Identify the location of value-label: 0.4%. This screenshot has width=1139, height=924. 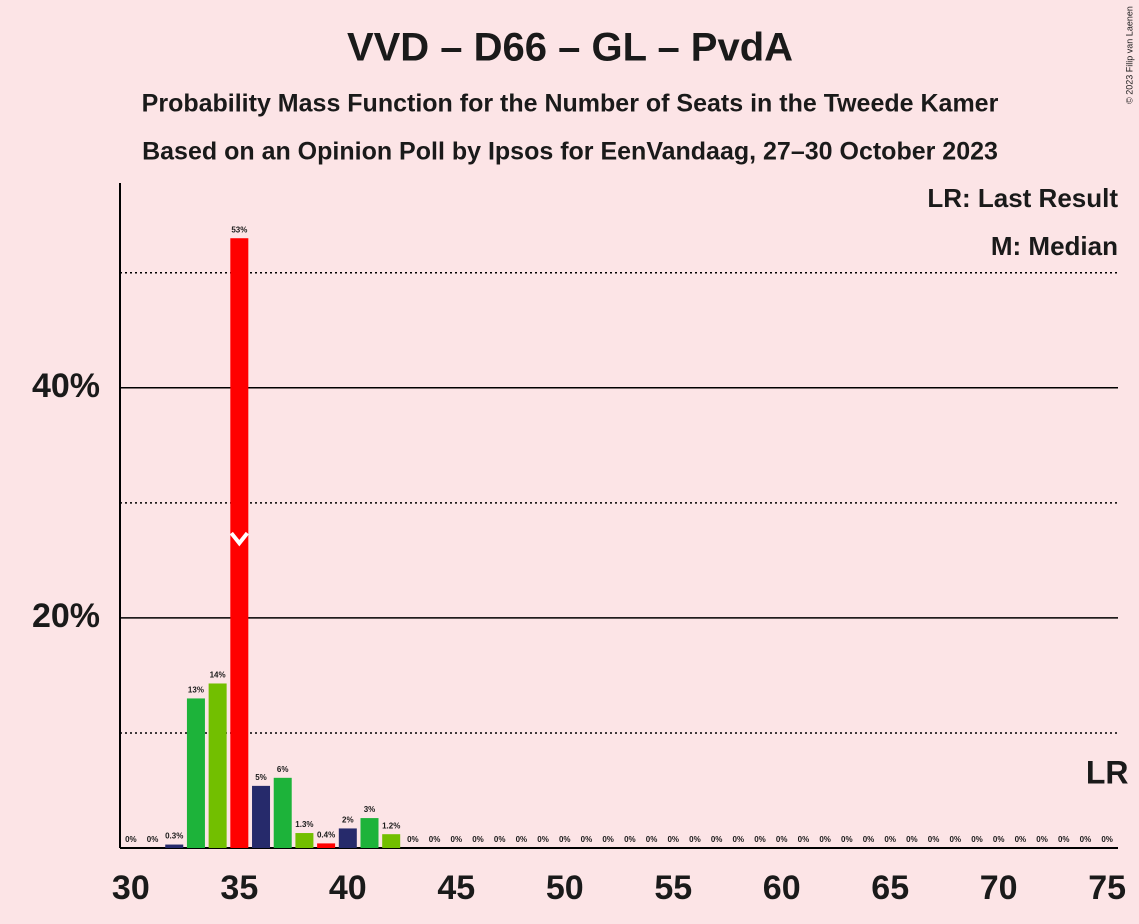
(326, 835).